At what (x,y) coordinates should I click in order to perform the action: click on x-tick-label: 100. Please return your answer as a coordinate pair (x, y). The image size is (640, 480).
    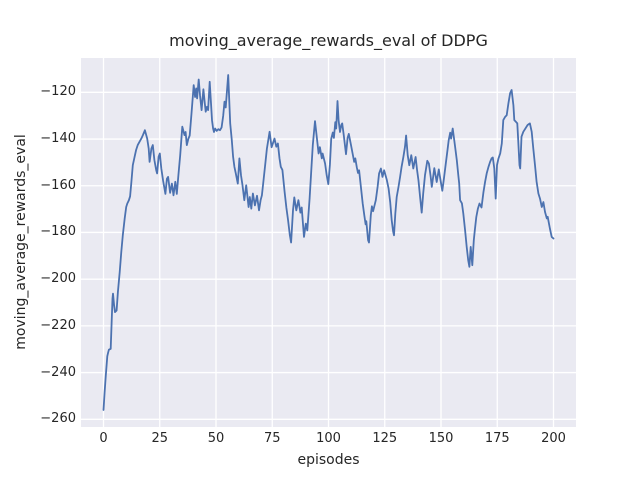
    Looking at the image, I should click on (328, 438).